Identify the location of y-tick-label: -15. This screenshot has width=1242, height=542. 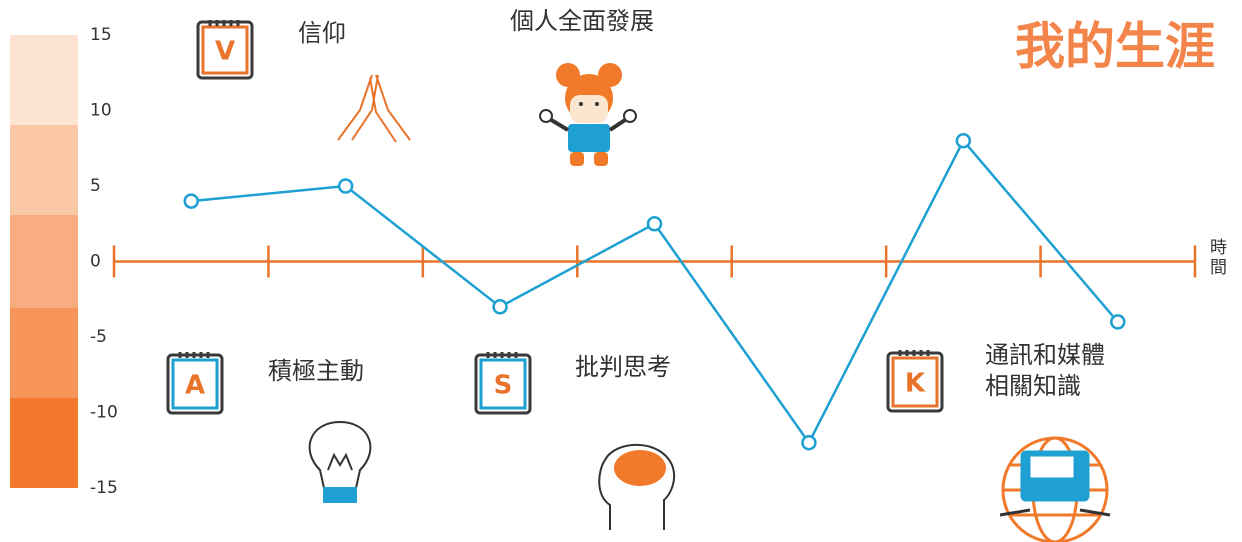
(104, 488).